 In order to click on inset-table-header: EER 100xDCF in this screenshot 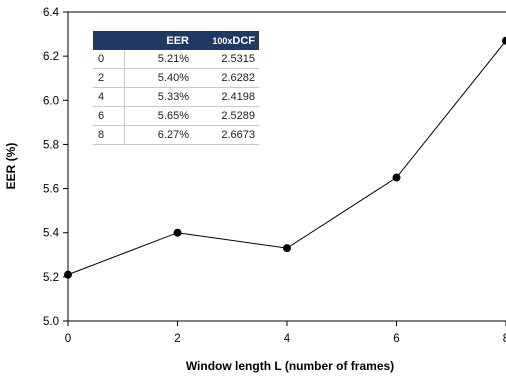, I will do `click(176, 40)`.